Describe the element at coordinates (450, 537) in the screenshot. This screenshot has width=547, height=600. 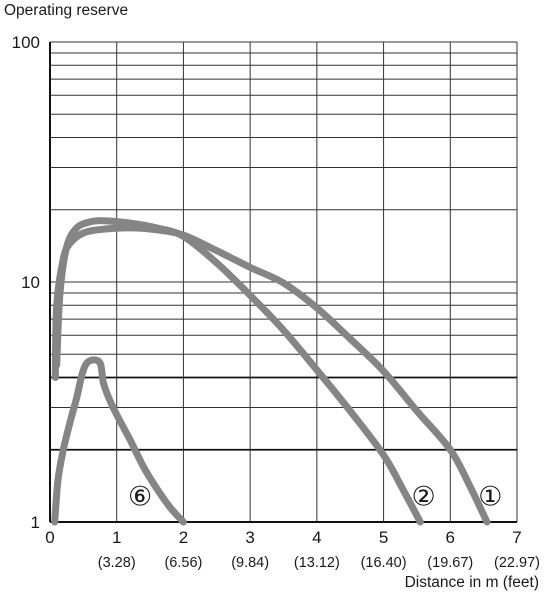
I see `x-tick-label: 6` at that location.